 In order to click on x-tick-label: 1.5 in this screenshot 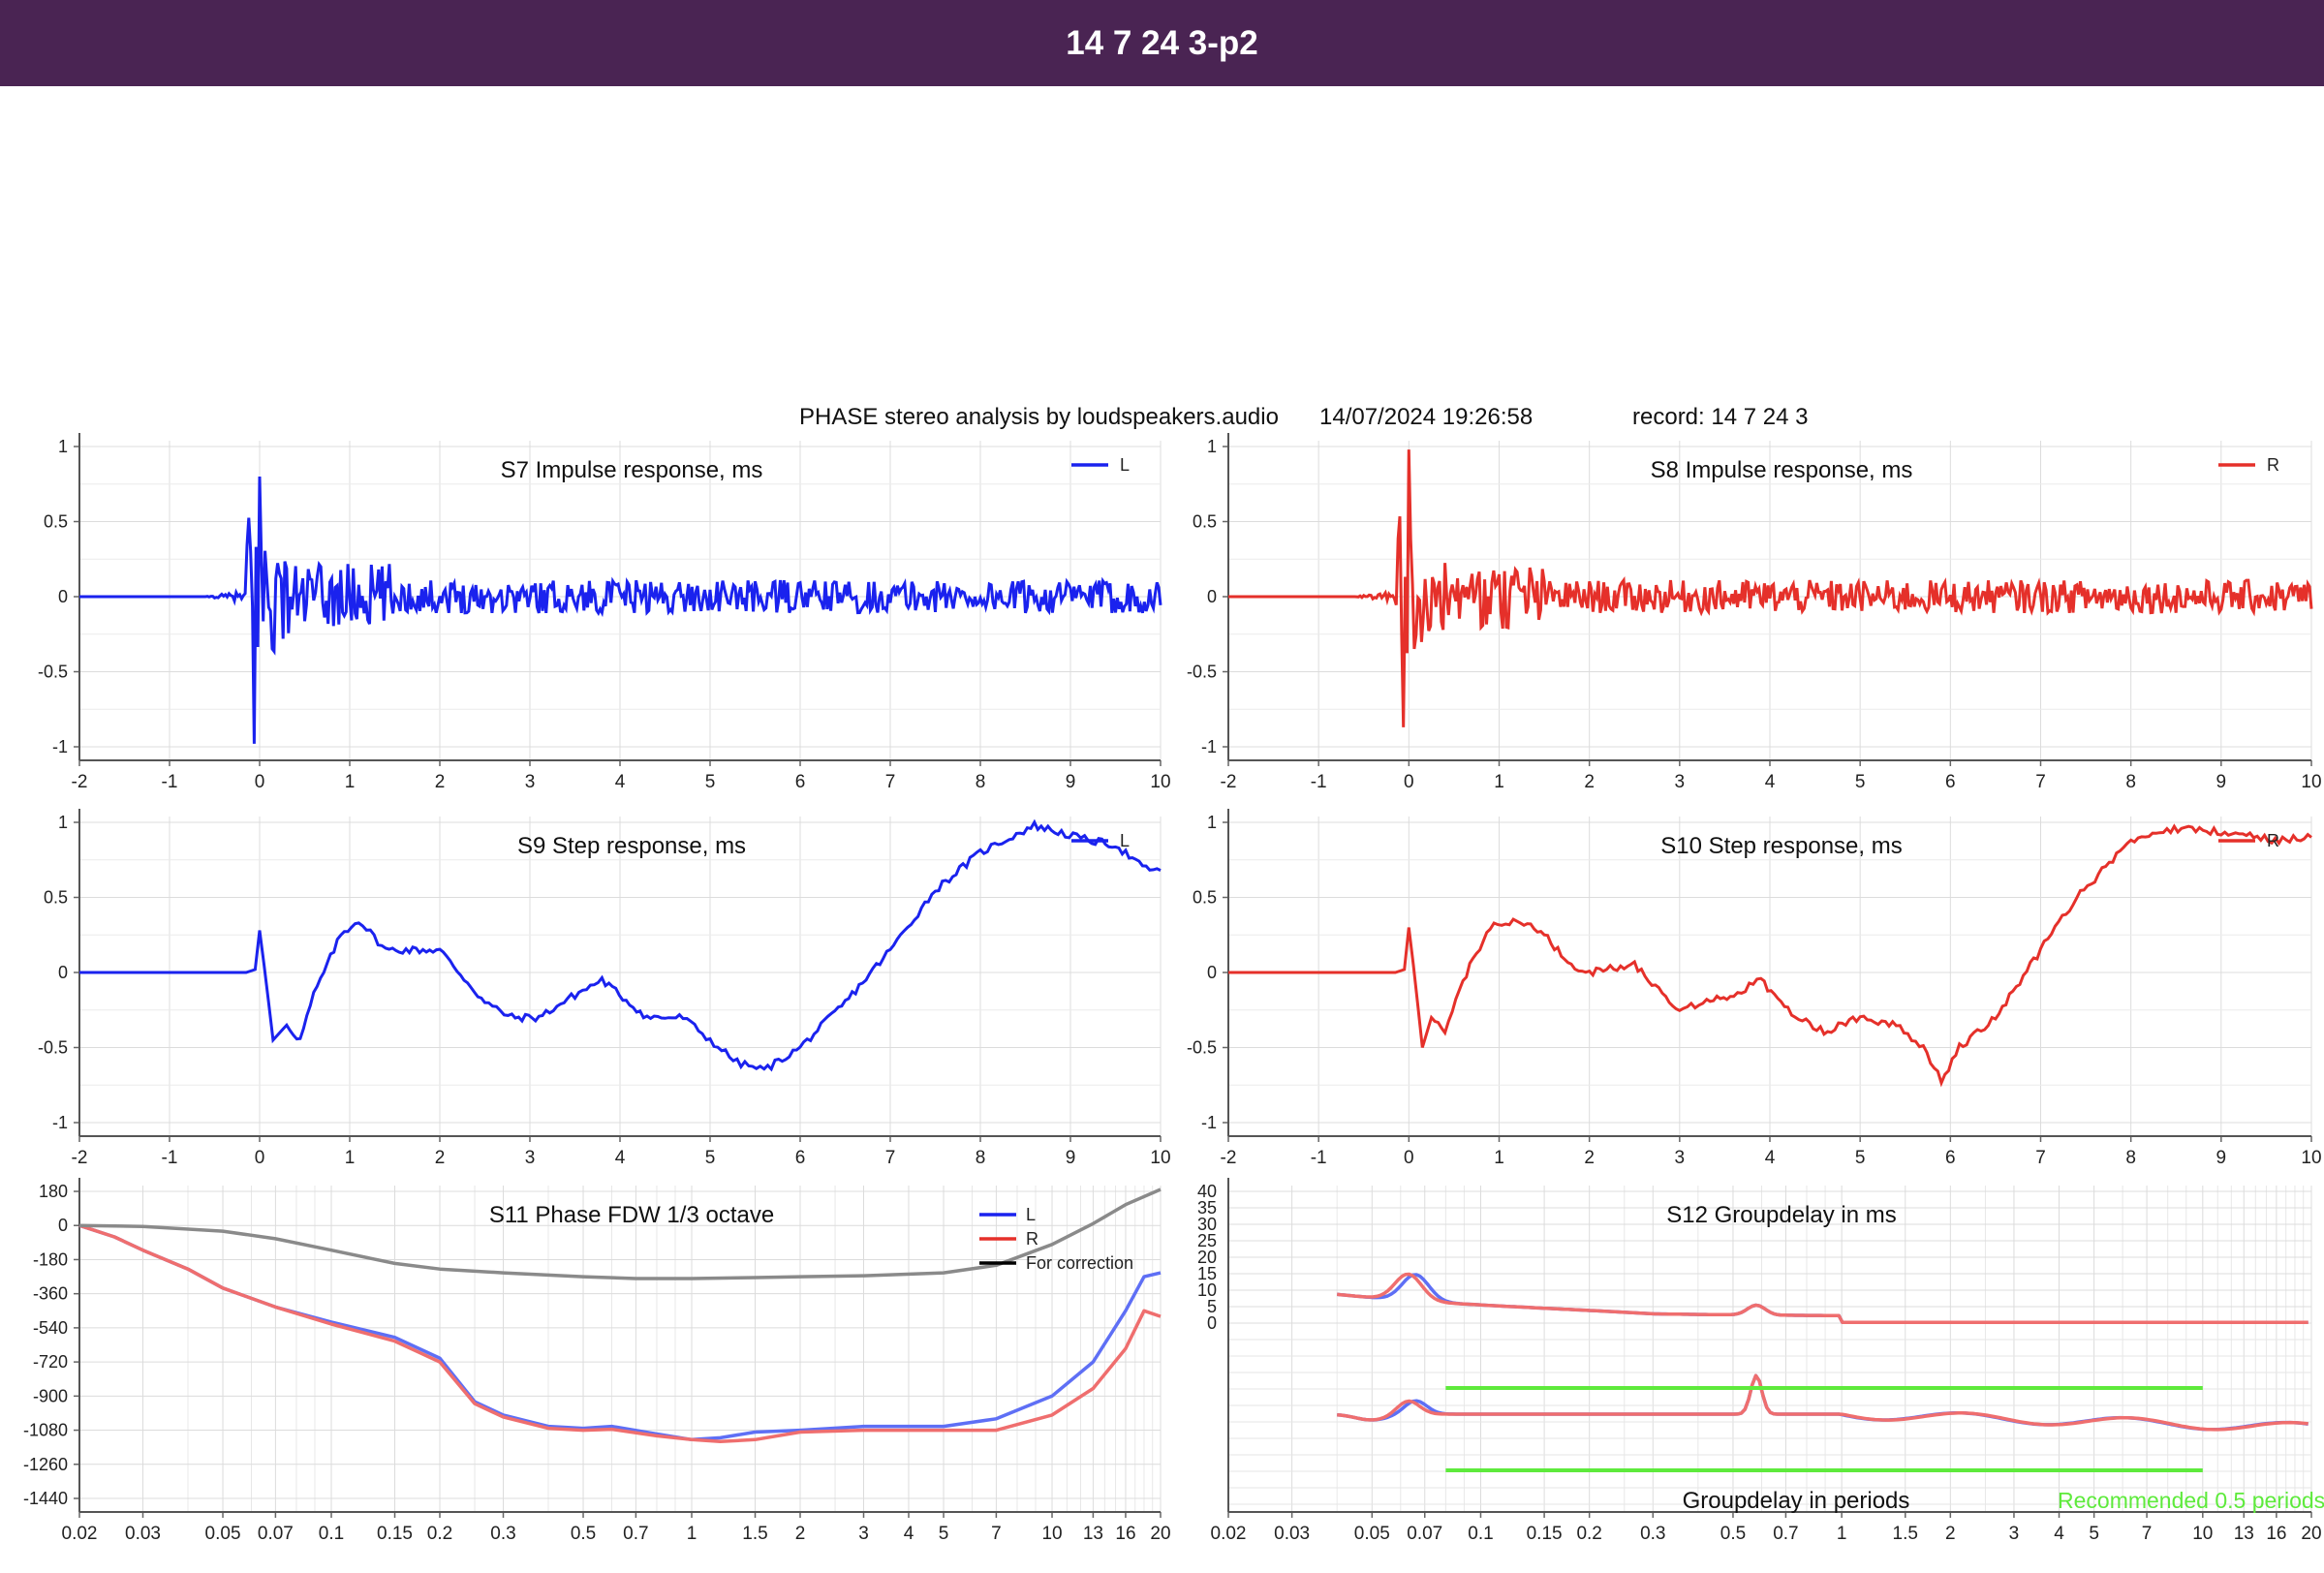, I will do `click(754, 1534)`.